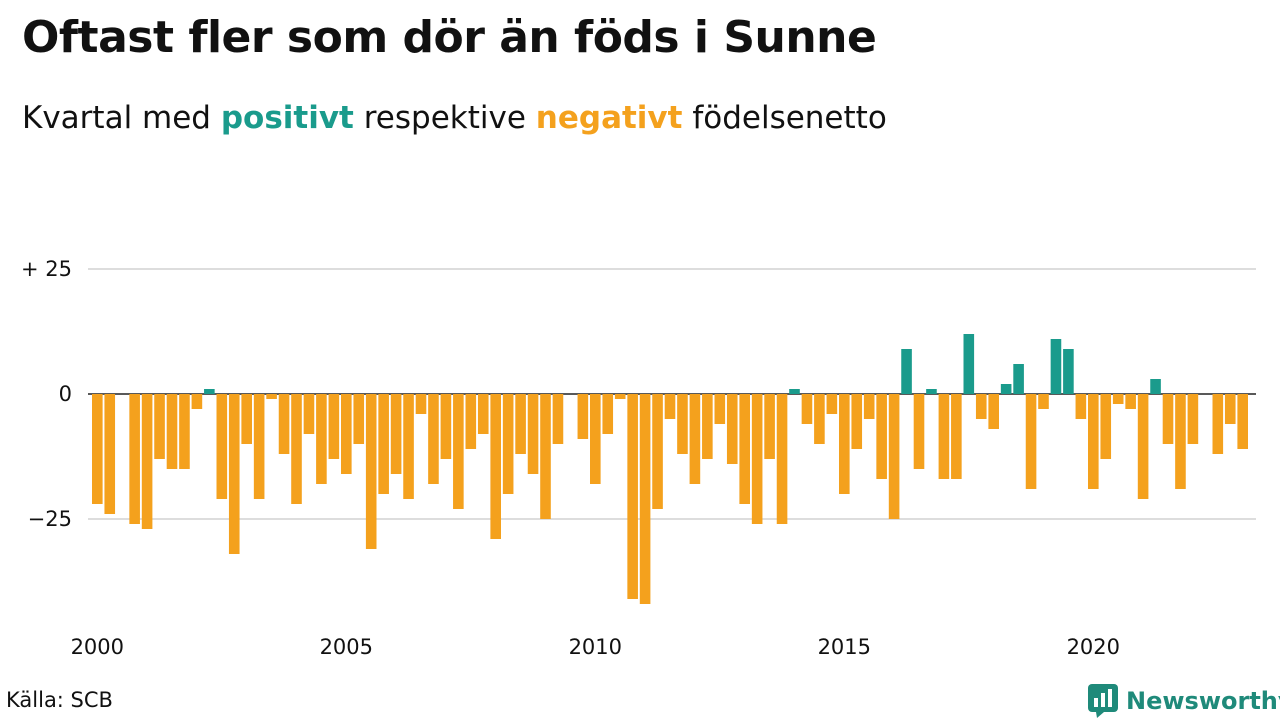 The width and height of the screenshot is (1280, 720). I want to click on bar-2016-q1, so click(894, 456).